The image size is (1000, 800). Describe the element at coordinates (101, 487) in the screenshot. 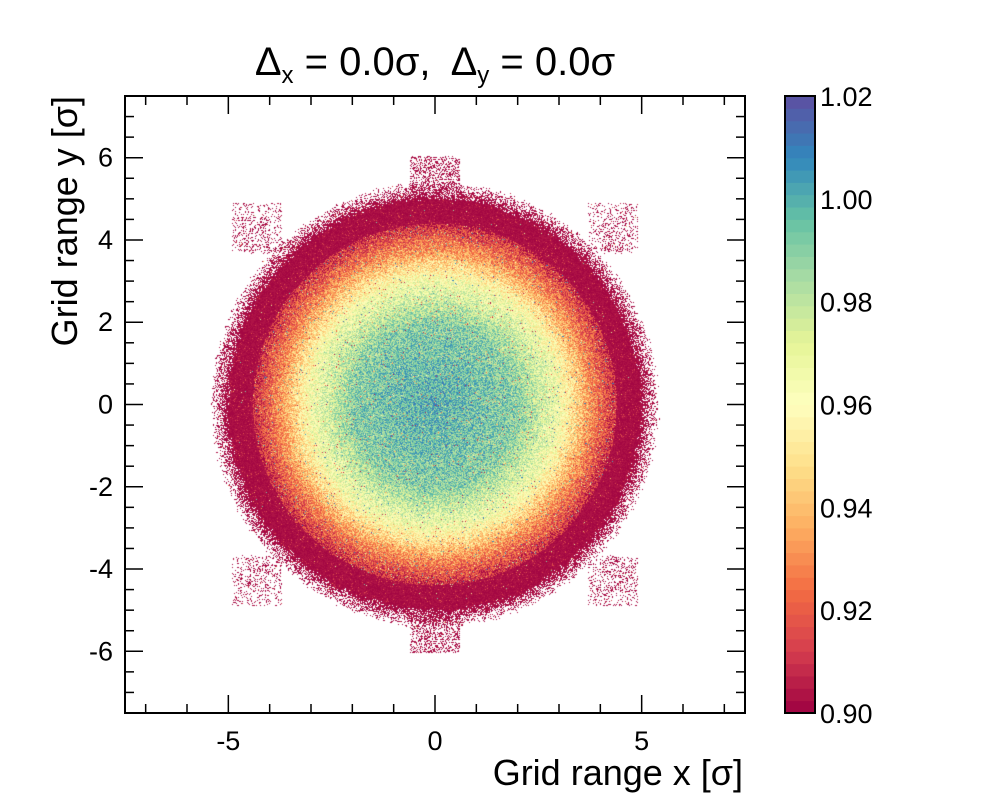

I see `y-tick-label: -2` at that location.